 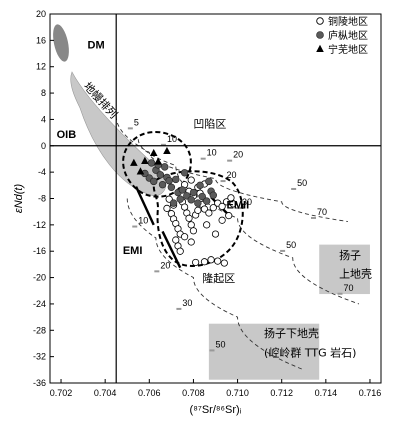 I want to click on y-tick-label: 4, so click(x=43, y=119).